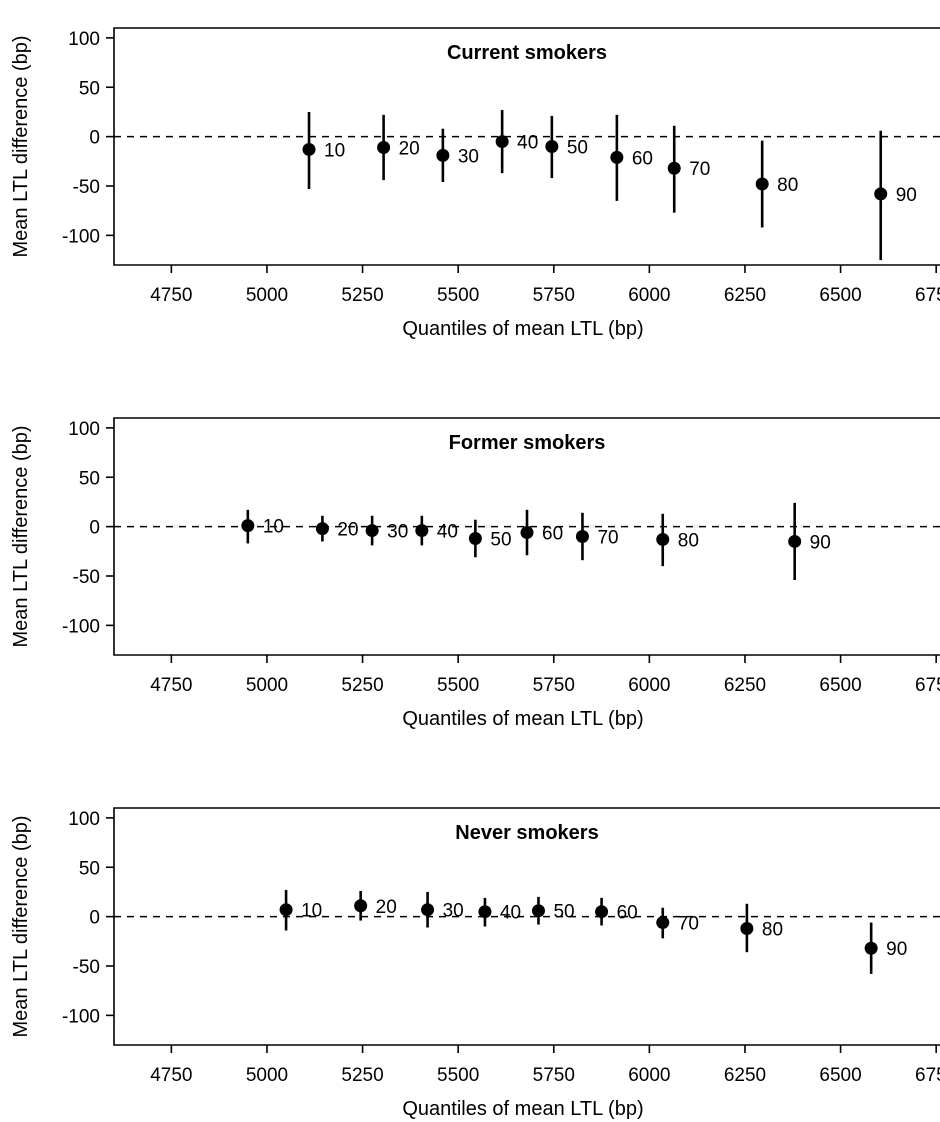  I want to click on panel-title: Former smokers, so click(527, 443).